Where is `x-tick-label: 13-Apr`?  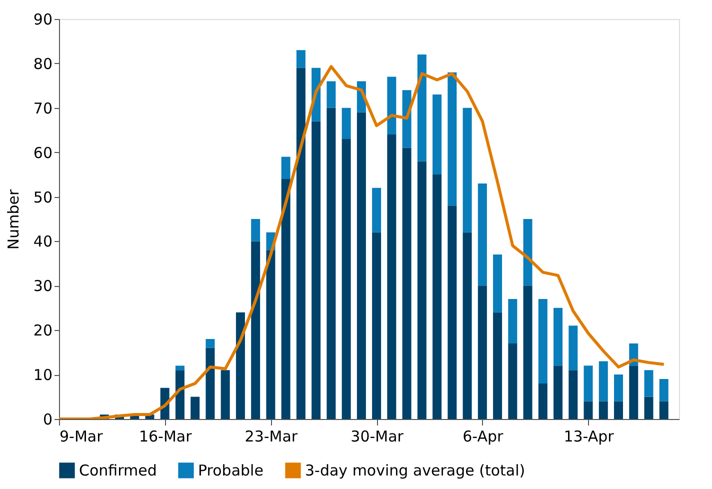
x-tick-label: 13-Apr is located at coordinates (589, 437).